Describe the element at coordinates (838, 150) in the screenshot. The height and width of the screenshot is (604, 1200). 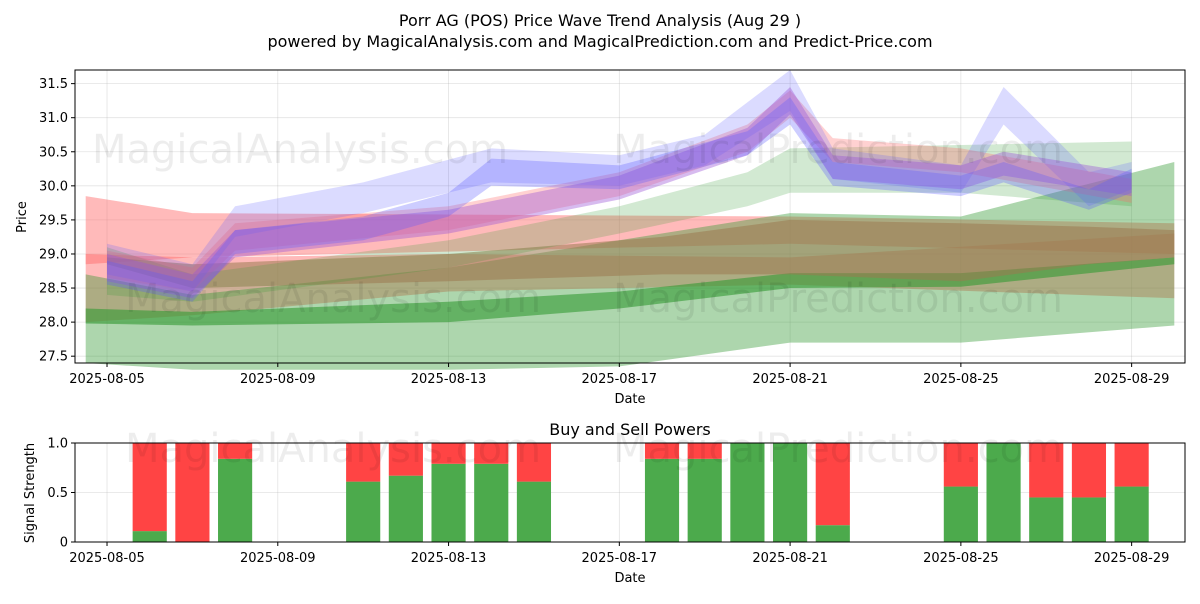
I see `watermark-2: MagicalPrediction.com` at that location.